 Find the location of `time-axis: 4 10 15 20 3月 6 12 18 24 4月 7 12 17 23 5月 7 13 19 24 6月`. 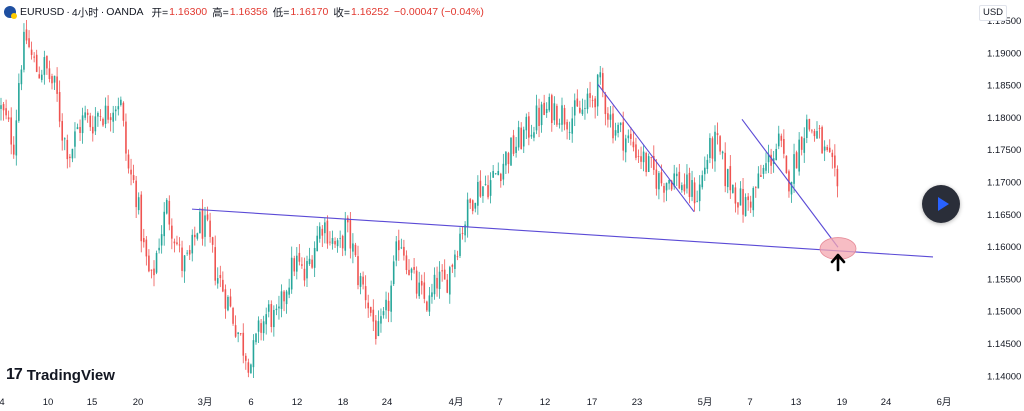

time-axis: 4 10 15 20 3月 6 12 18 24 4月 7 12 17 23 5月 7 13 19 24 6月 is located at coordinates (475, 402).